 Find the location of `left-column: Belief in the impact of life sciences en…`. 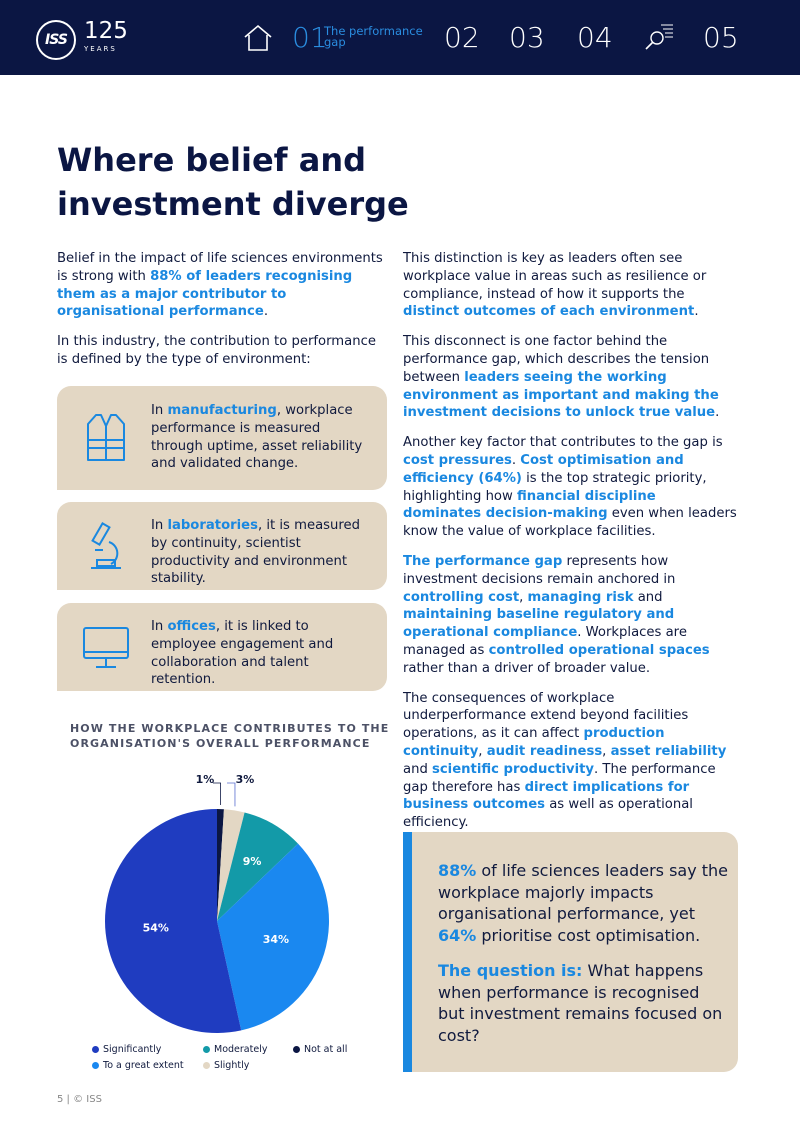

left-column: Belief in the impact of life sciences en… is located at coordinates (222, 315).